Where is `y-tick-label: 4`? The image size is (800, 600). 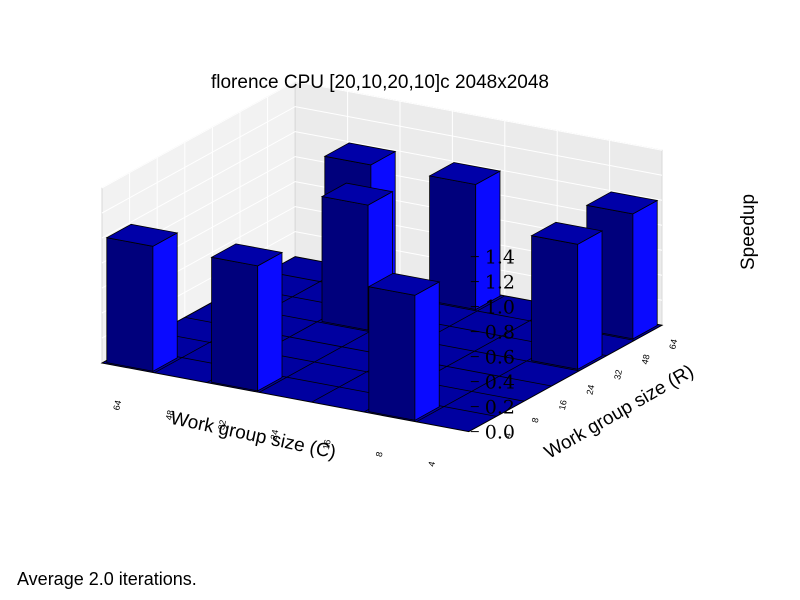
y-tick-label: 4 is located at coordinates (507, 435).